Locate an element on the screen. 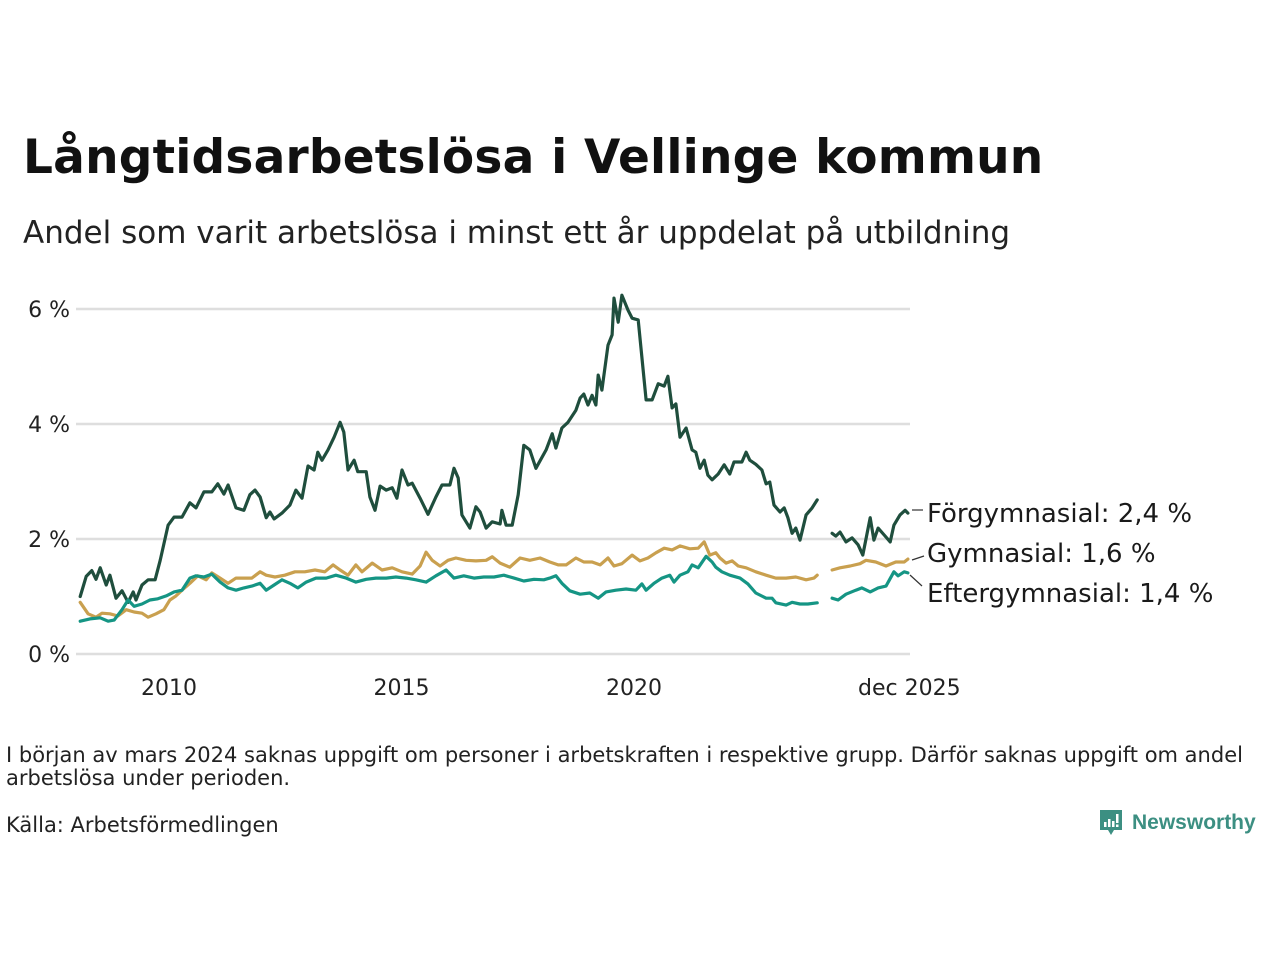 This screenshot has height=960, width=1280. x-tick-label: 2010 is located at coordinates (169, 688).